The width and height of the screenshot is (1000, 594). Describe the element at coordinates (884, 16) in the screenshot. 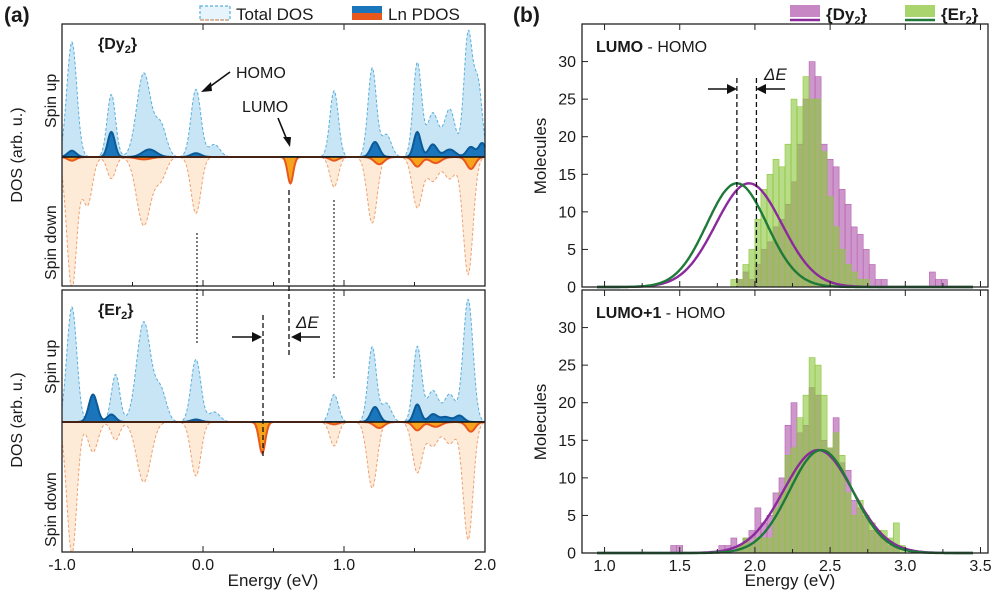

I see `legend-b: {Dy2} {Er2}` at that location.